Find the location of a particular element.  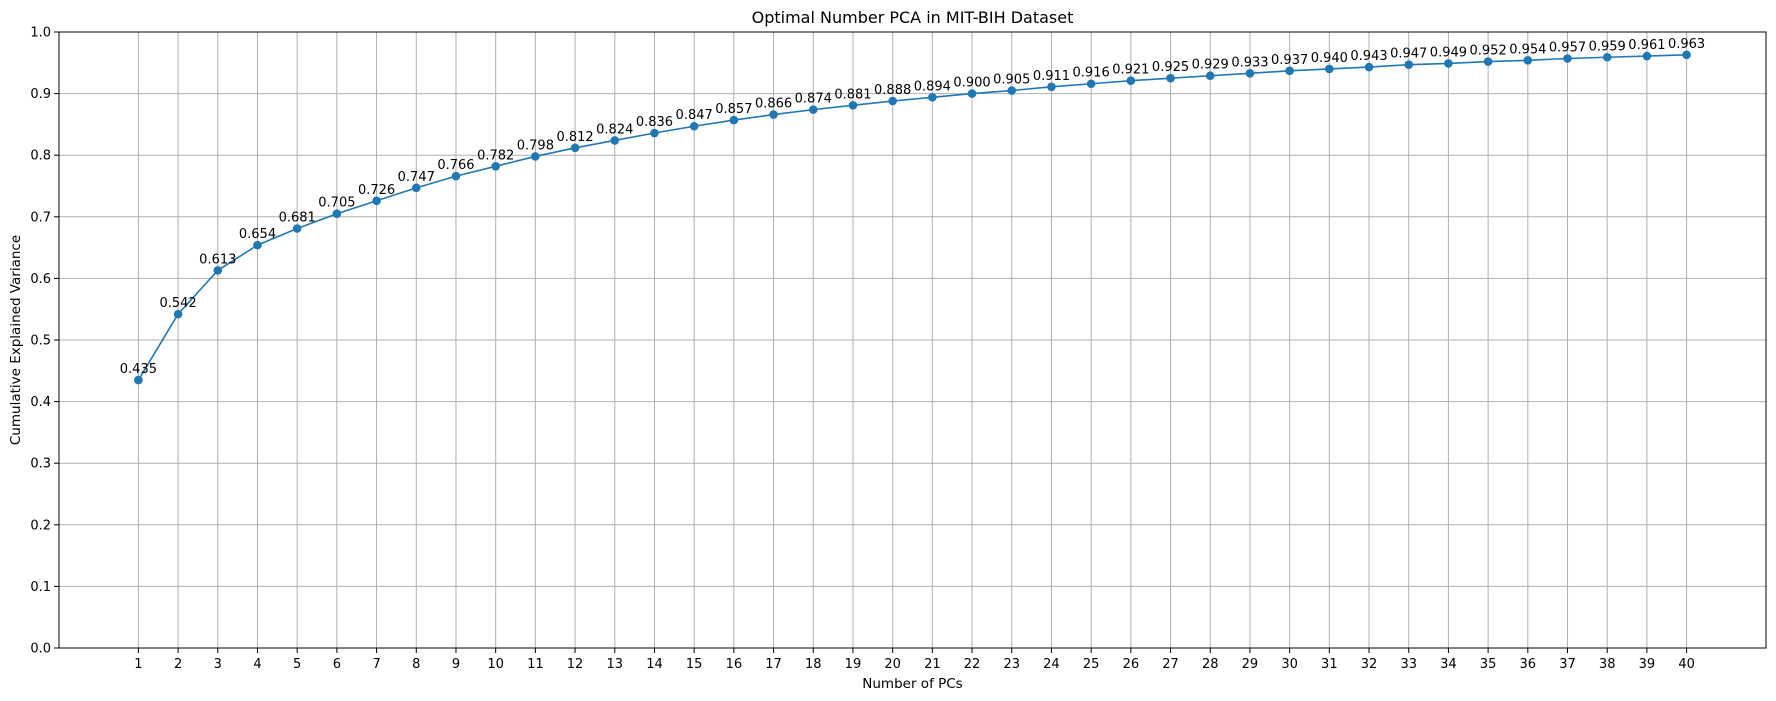

data-label: 0.905 is located at coordinates (1011, 80).